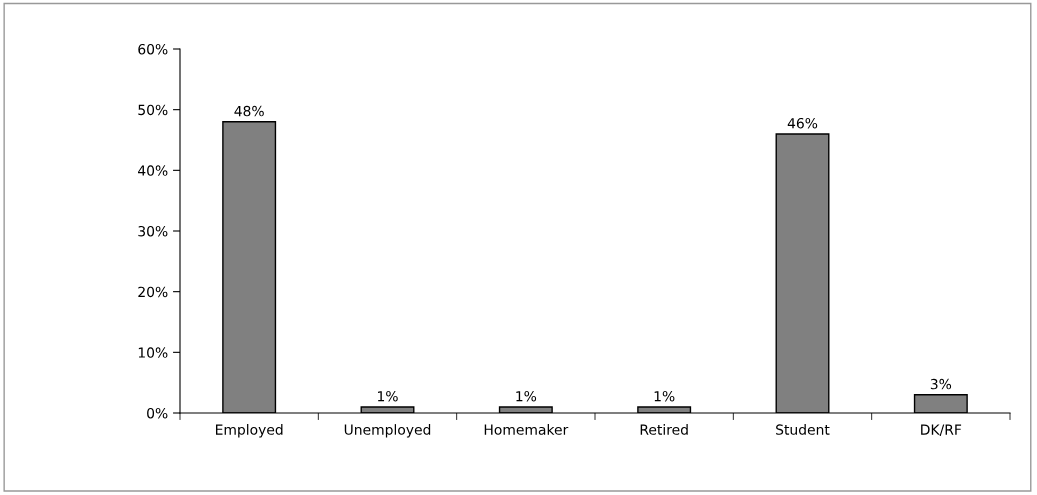  I want to click on x-tick-label: Unemployed, so click(387, 431).